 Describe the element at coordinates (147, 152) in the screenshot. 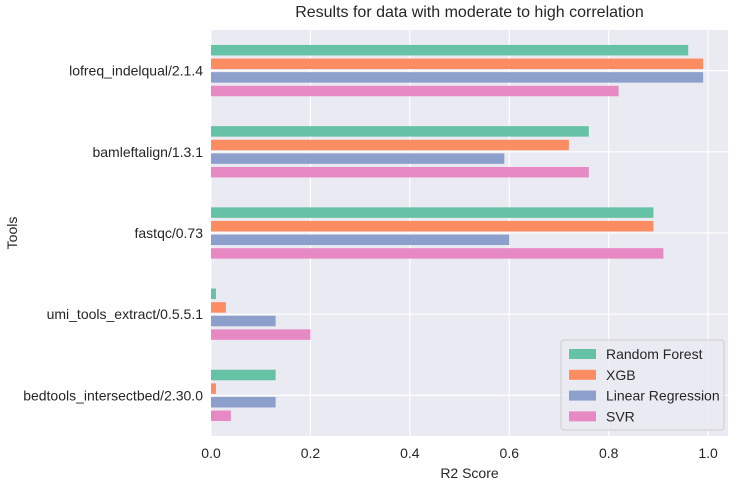

I see `y-tick-label: bamleftalign/1.3.1` at that location.